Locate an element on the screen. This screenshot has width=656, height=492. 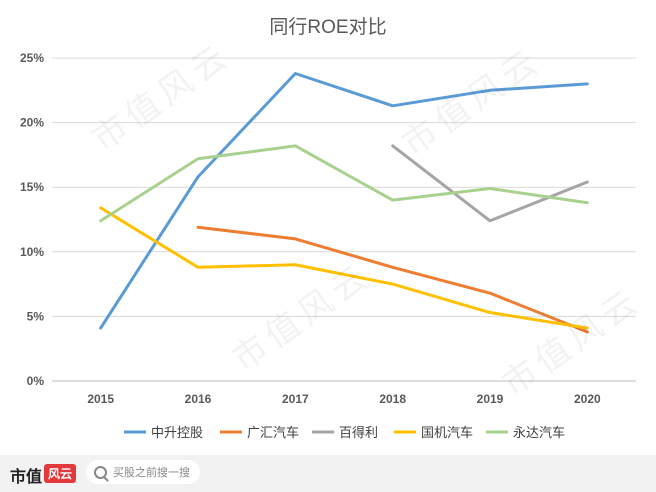
legend-label: 百得利 is located at coordinates (358, 432).